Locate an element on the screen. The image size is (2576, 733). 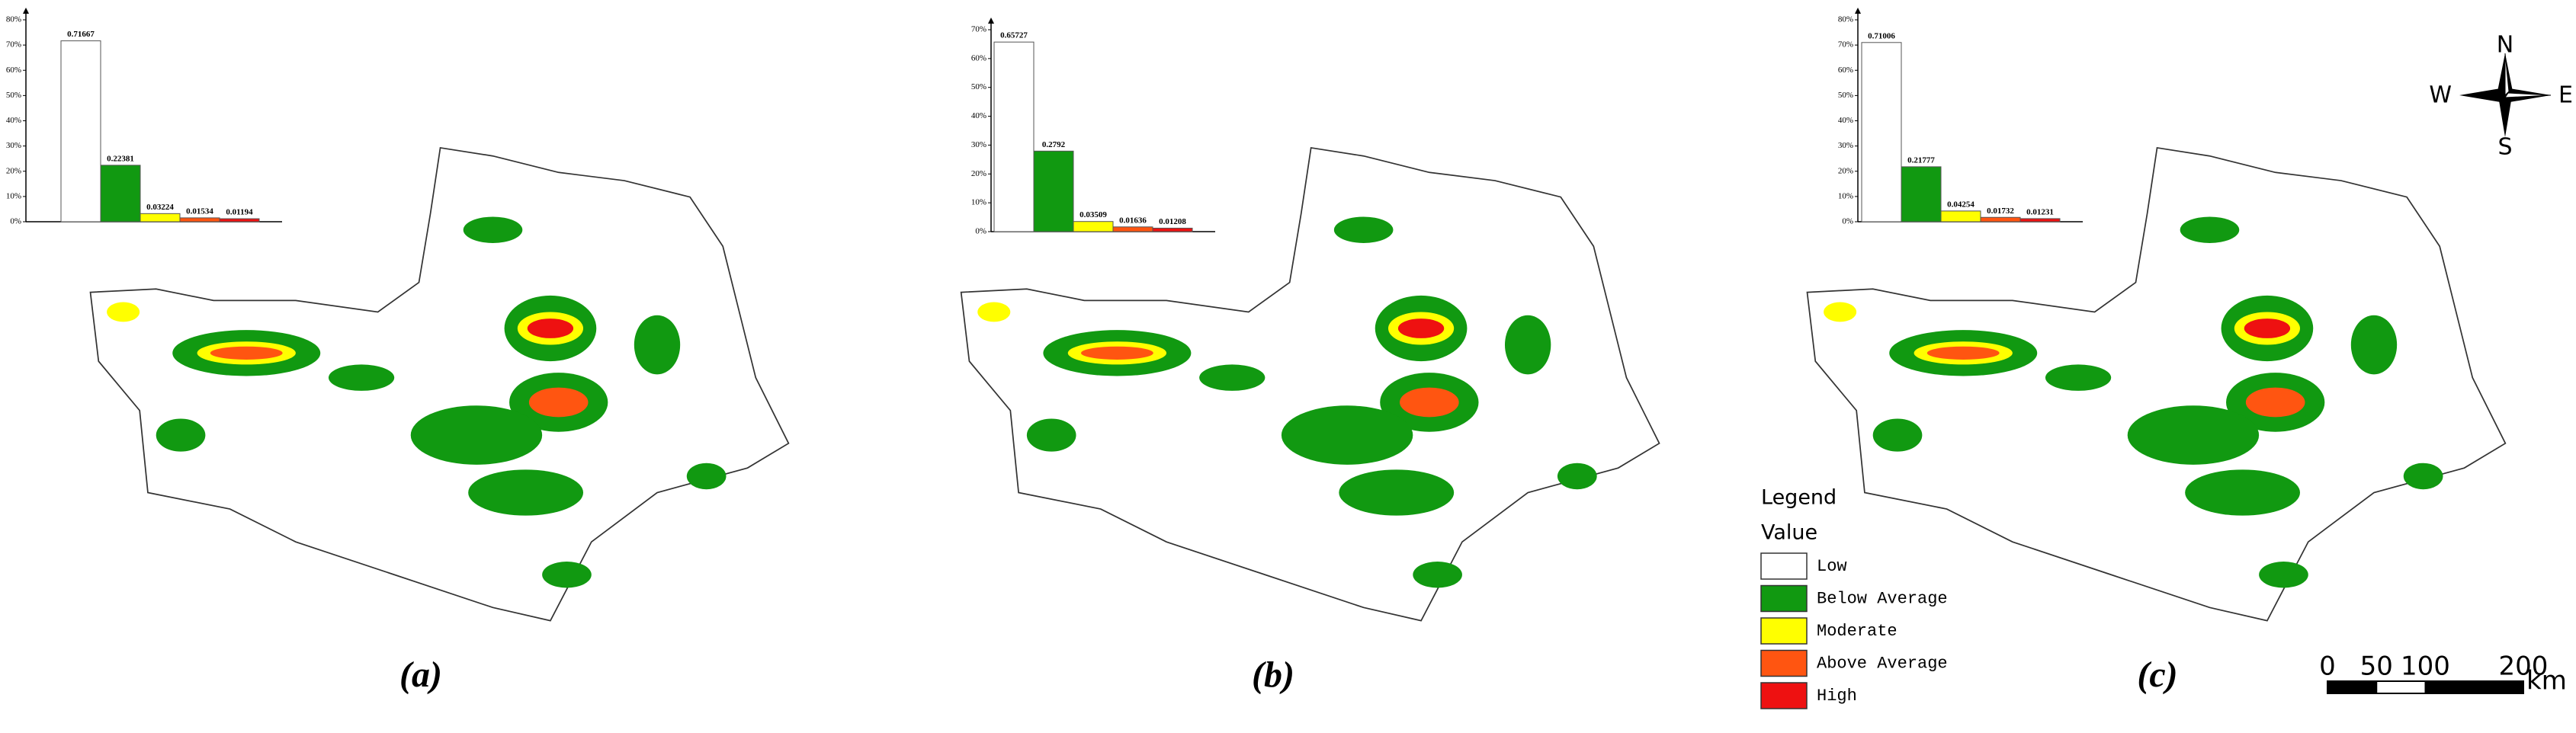
value-label: 0.03509 is located at coordinates (1093, 214).